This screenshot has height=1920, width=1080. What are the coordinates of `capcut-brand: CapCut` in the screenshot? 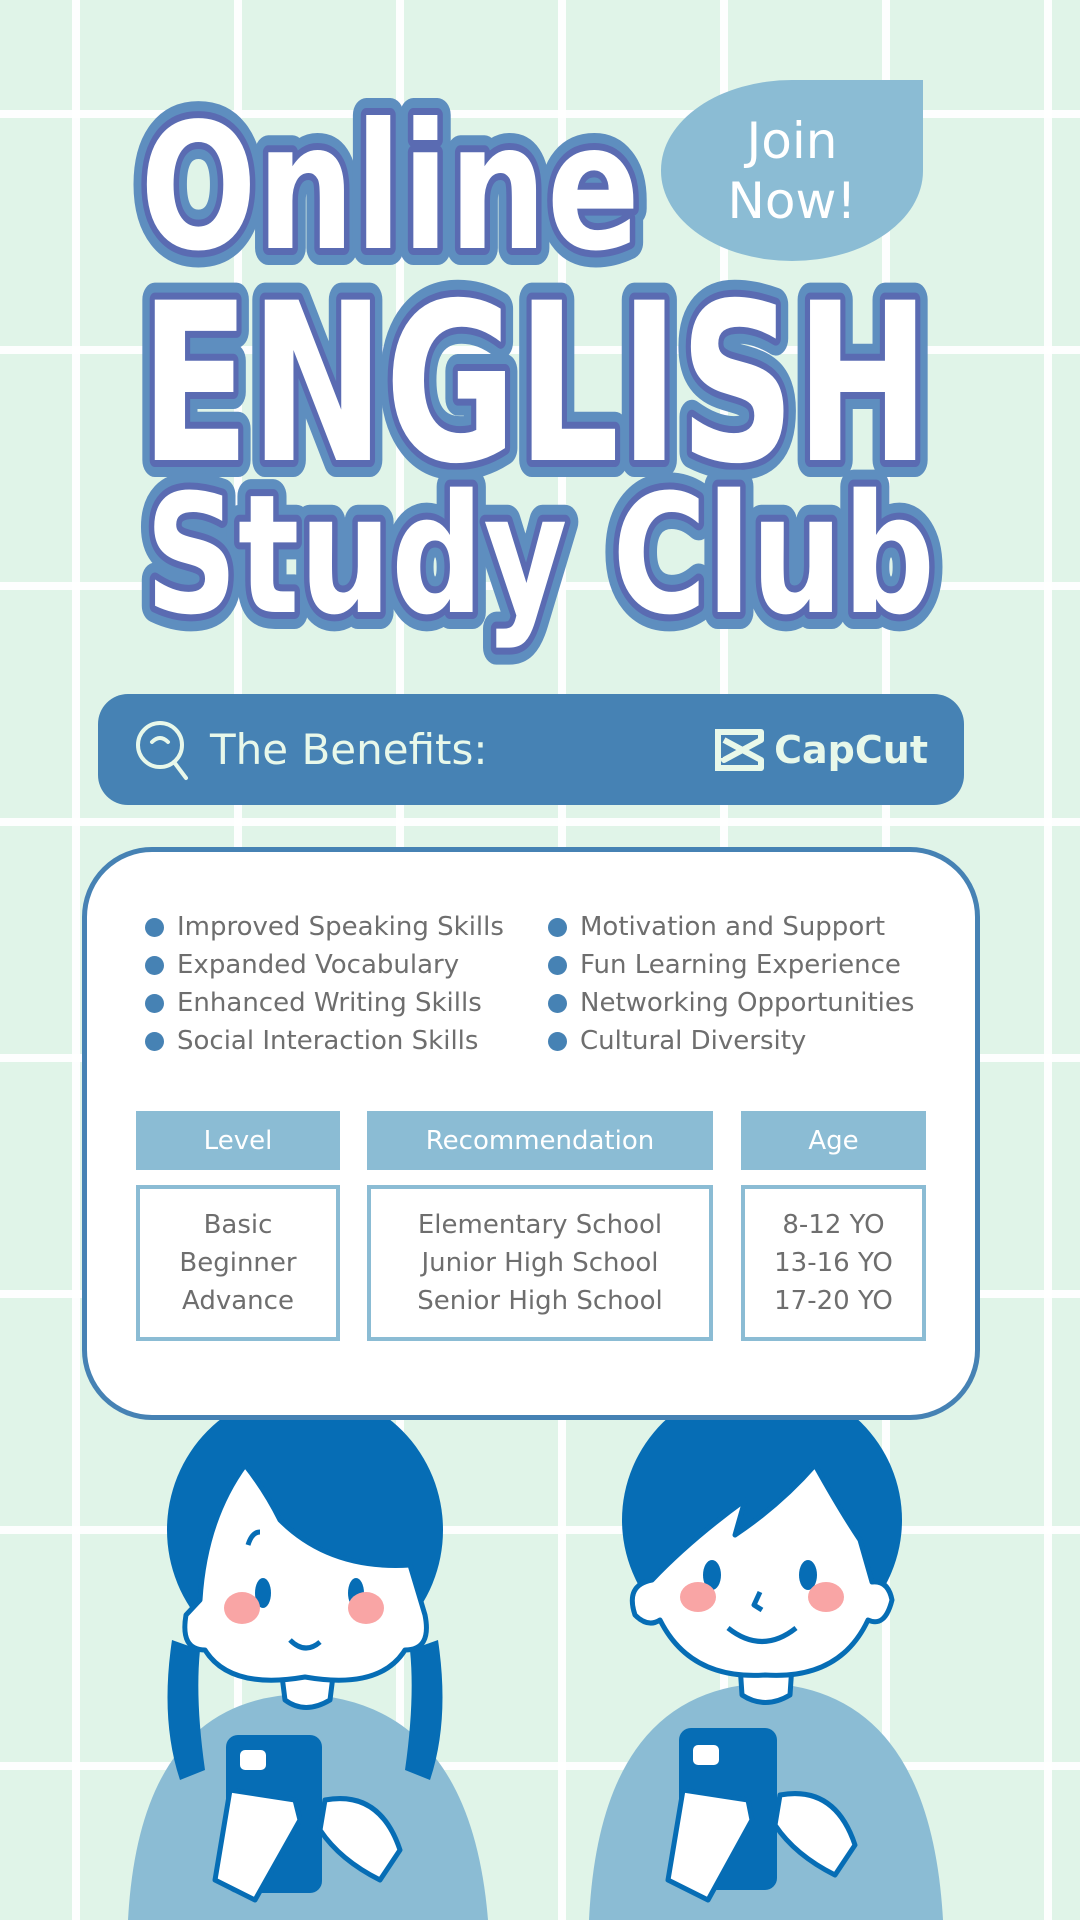 It's located at (851, 749).